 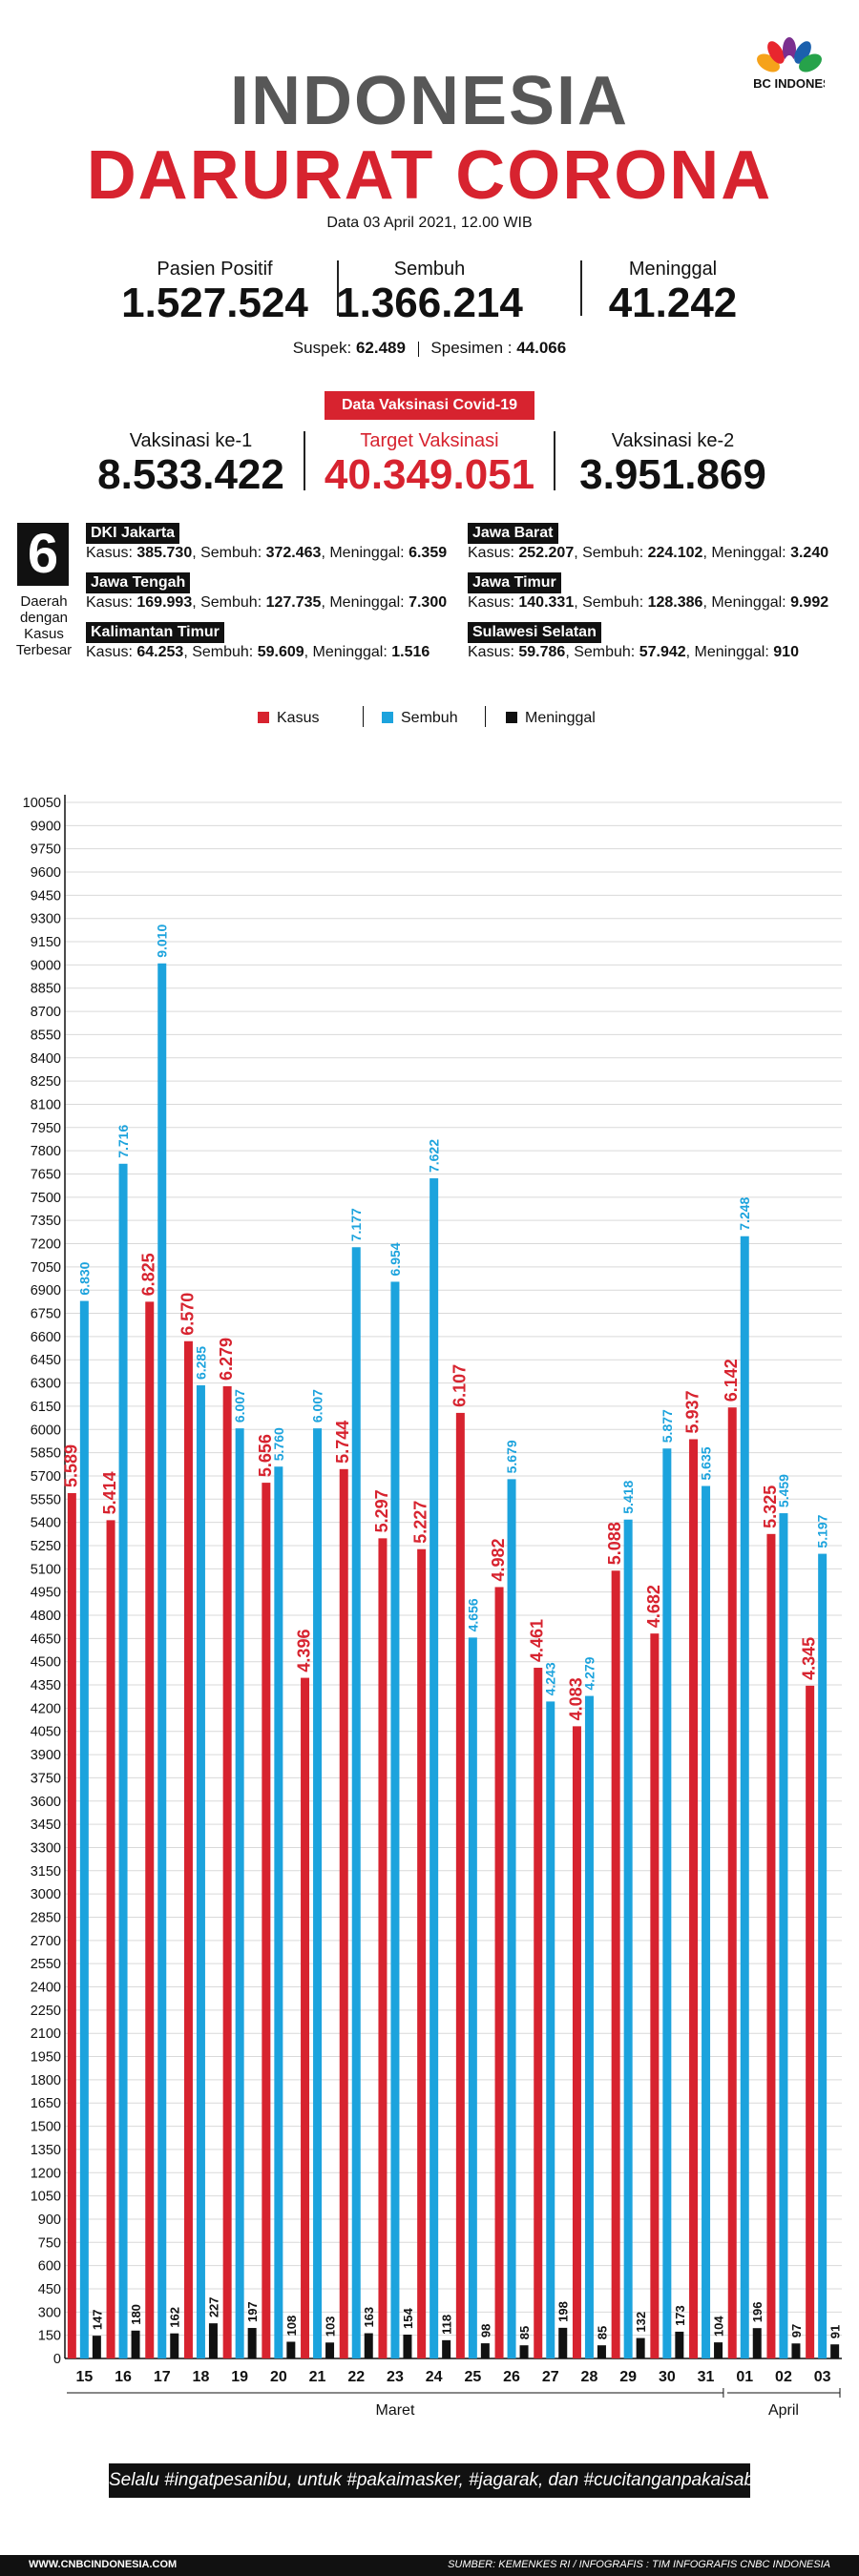 I want to click on y-tick-label: 5700, so click(x=46, y=1477).